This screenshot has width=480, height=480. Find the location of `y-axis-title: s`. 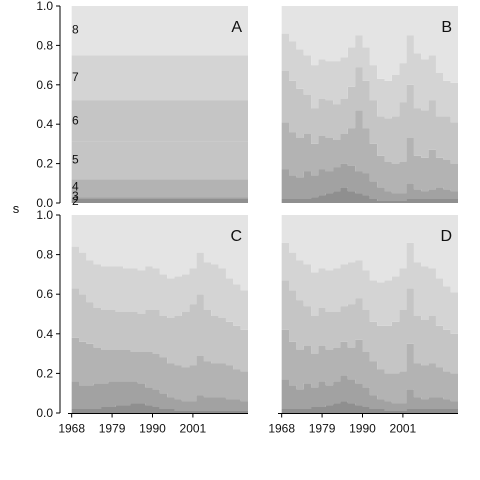

y-axis-title: s is located at coordinates (16, 208).